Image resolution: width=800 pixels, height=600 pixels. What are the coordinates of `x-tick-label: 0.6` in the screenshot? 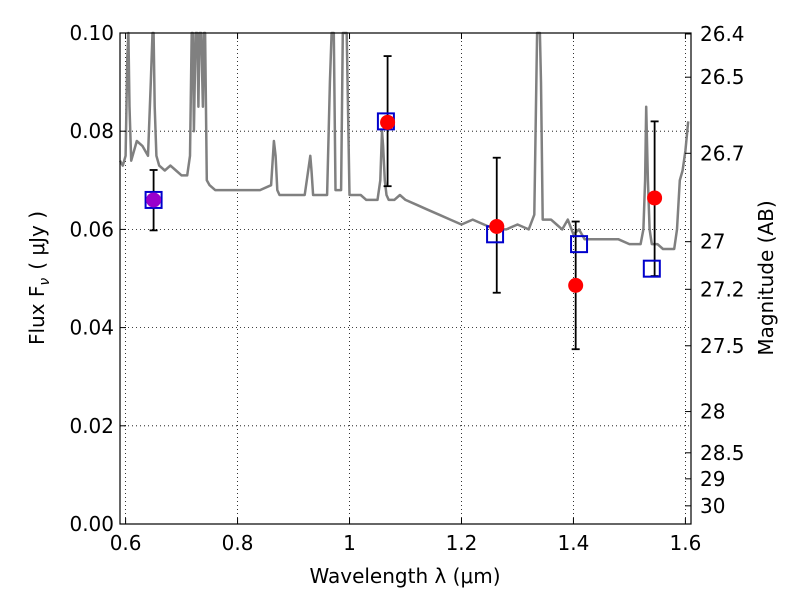 It's located at (126, 543).